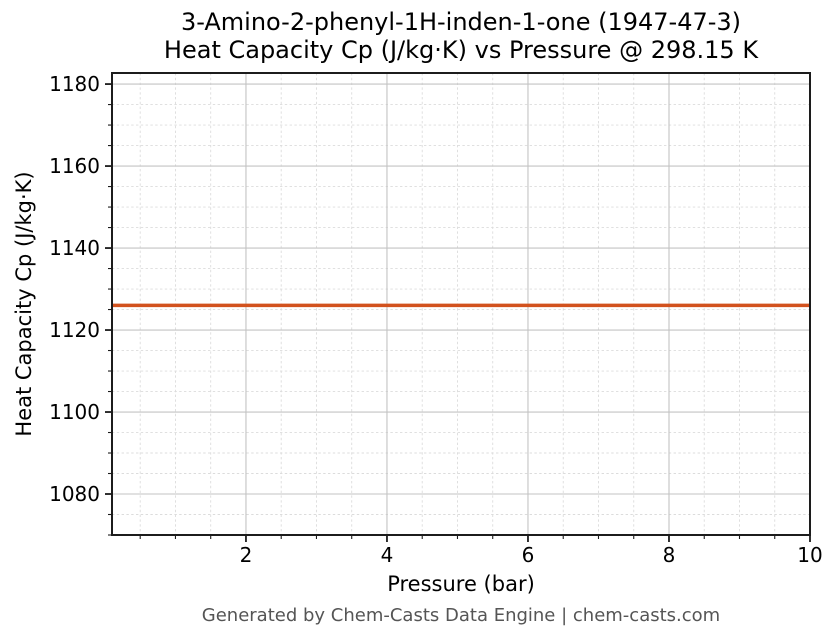  What do you see at coordinates (669, 555) in the screenshot?
I see `x-tick-label: 8` at bounding box center [669, 555].